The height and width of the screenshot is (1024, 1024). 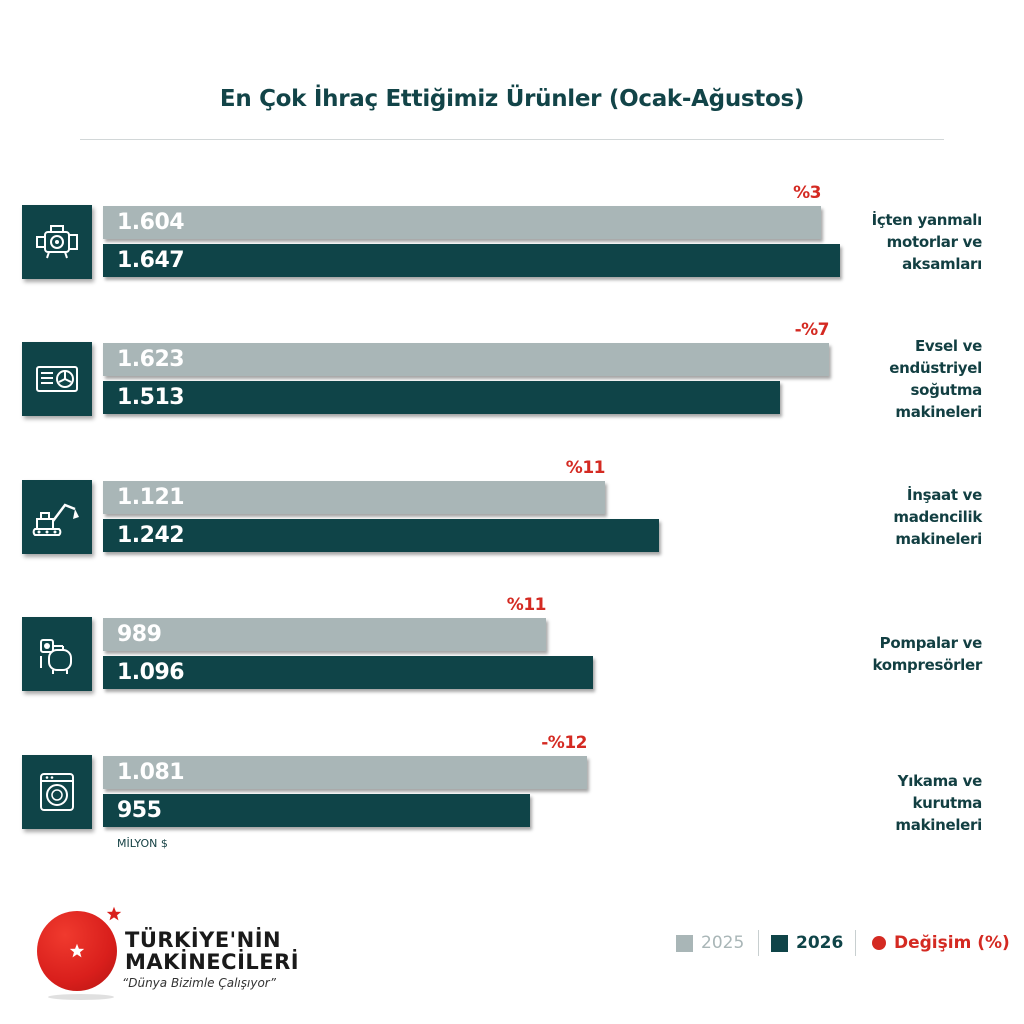 I want to click on category-label: Yıkama ve kurutma makineleri, so click(x=907, y=803).